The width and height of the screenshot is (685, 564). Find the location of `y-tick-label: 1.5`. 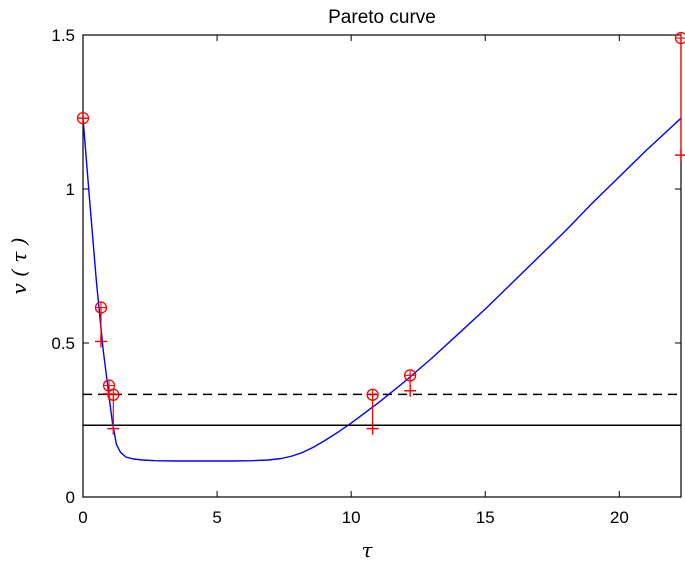

y-tick-label: 1.5 is located at coordinates (63, 35).